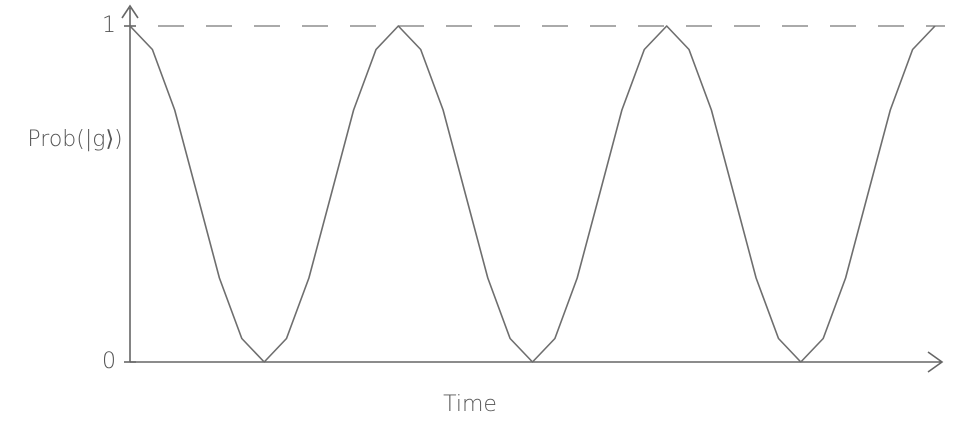  What do you see at coordinates (109, 25) in the screenshot?
I see `y-tick-label: 1` at bounding box center [109, 25].